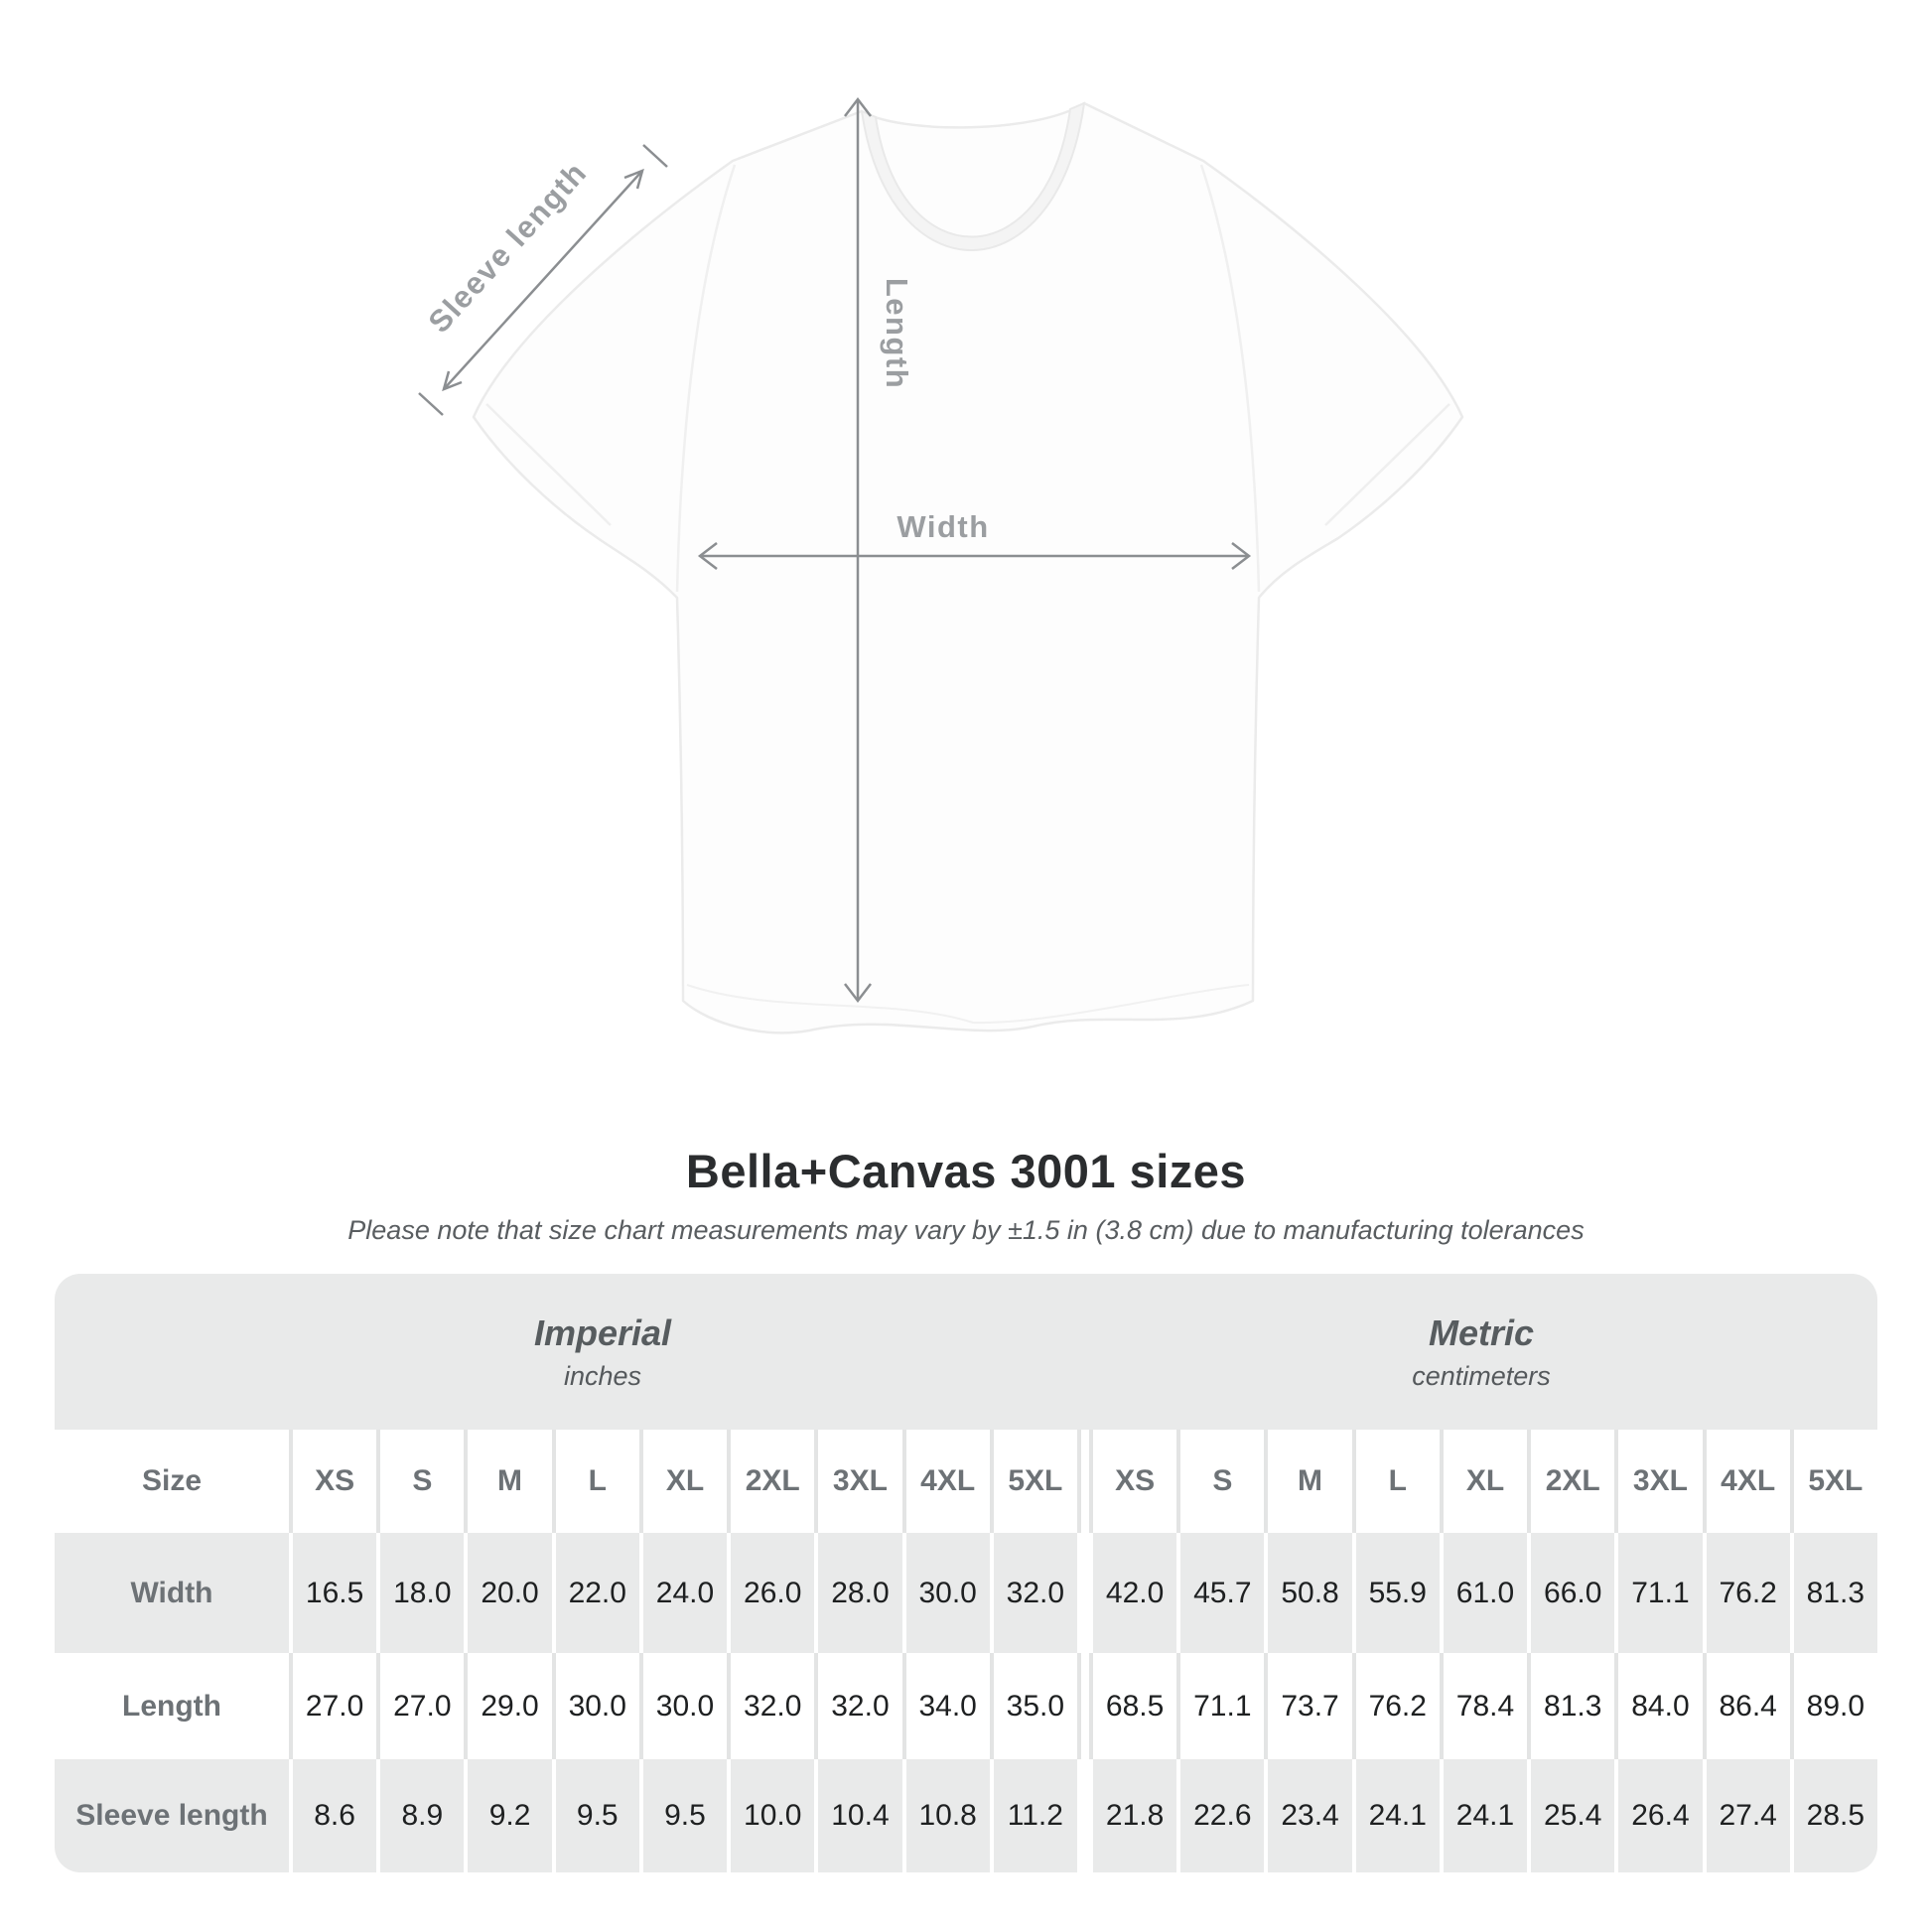  I want to click on size-header-metric: L, so click(1395, 1481).